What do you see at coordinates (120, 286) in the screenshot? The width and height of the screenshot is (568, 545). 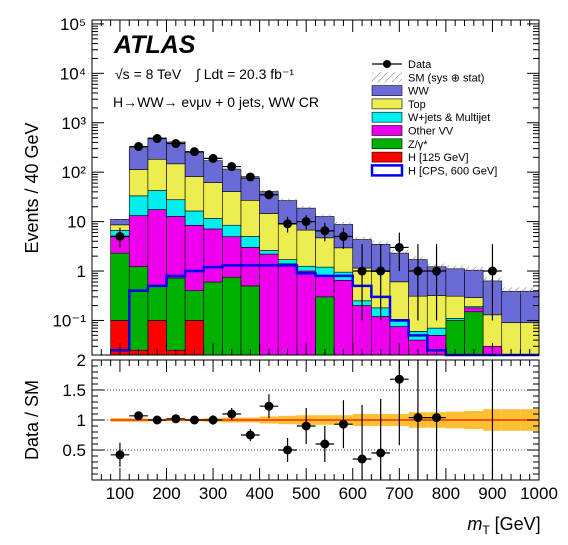 I see `bar-z--0` at bounding box center [120, 286].